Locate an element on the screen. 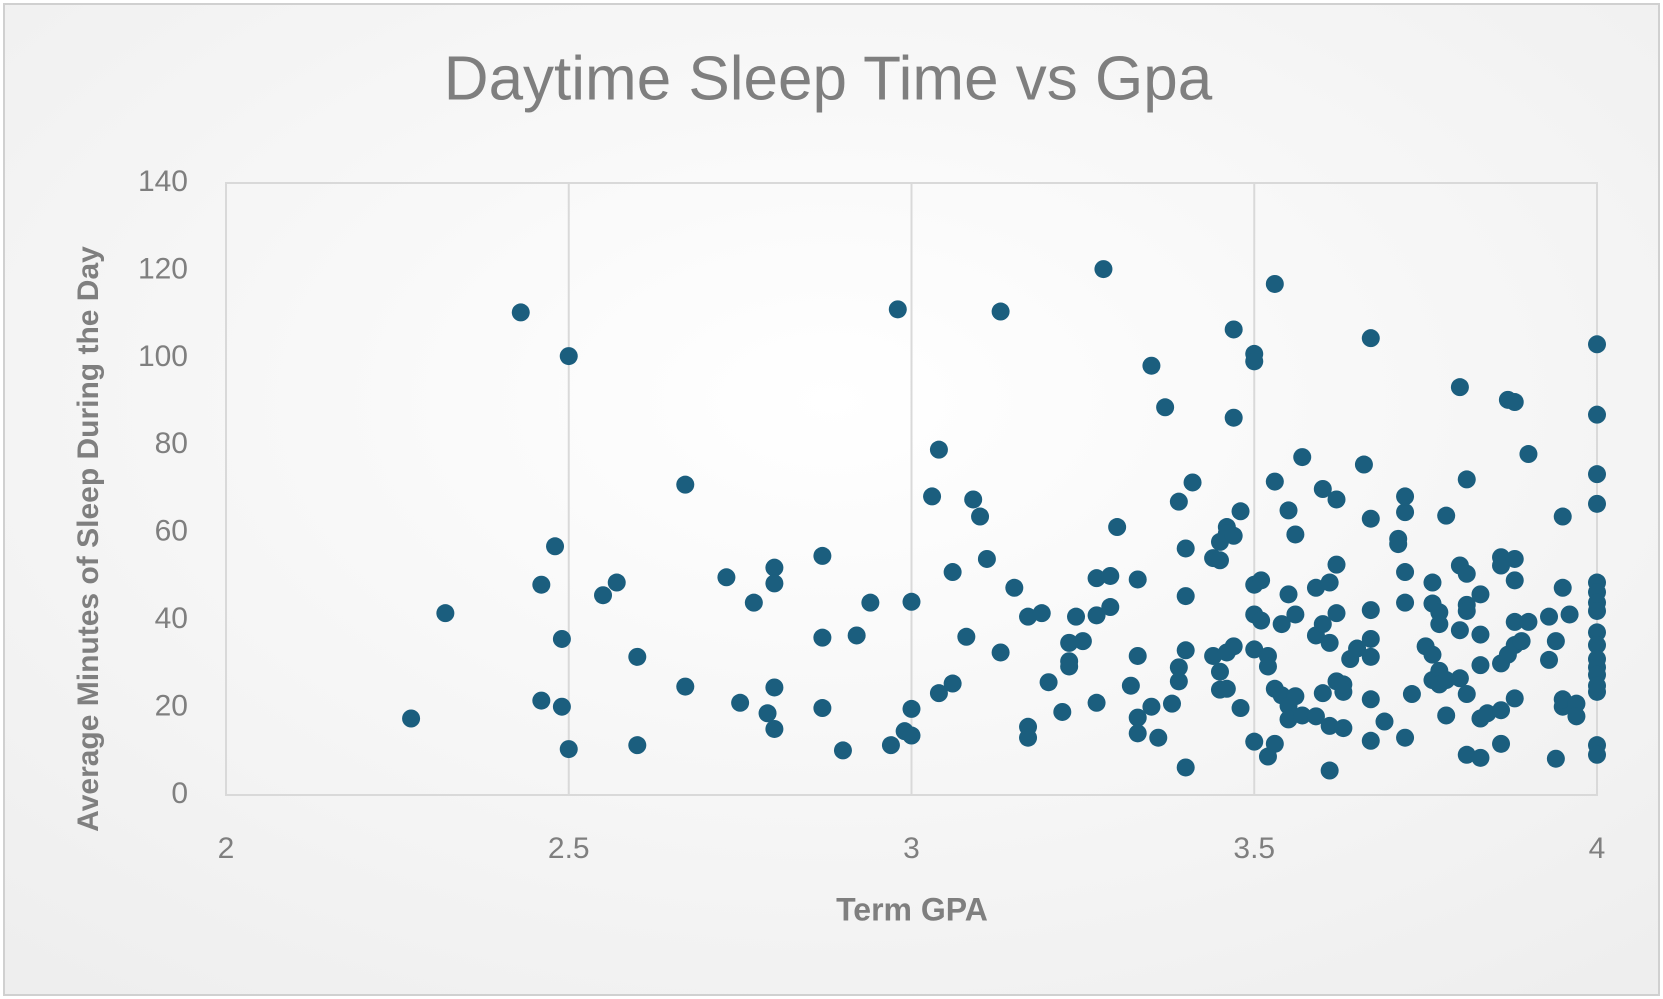 The height and width of the screenshot is (999, 1663). y-axis-label: Average Minutes of Sleep During the Day is located at coordinates (88, 539).